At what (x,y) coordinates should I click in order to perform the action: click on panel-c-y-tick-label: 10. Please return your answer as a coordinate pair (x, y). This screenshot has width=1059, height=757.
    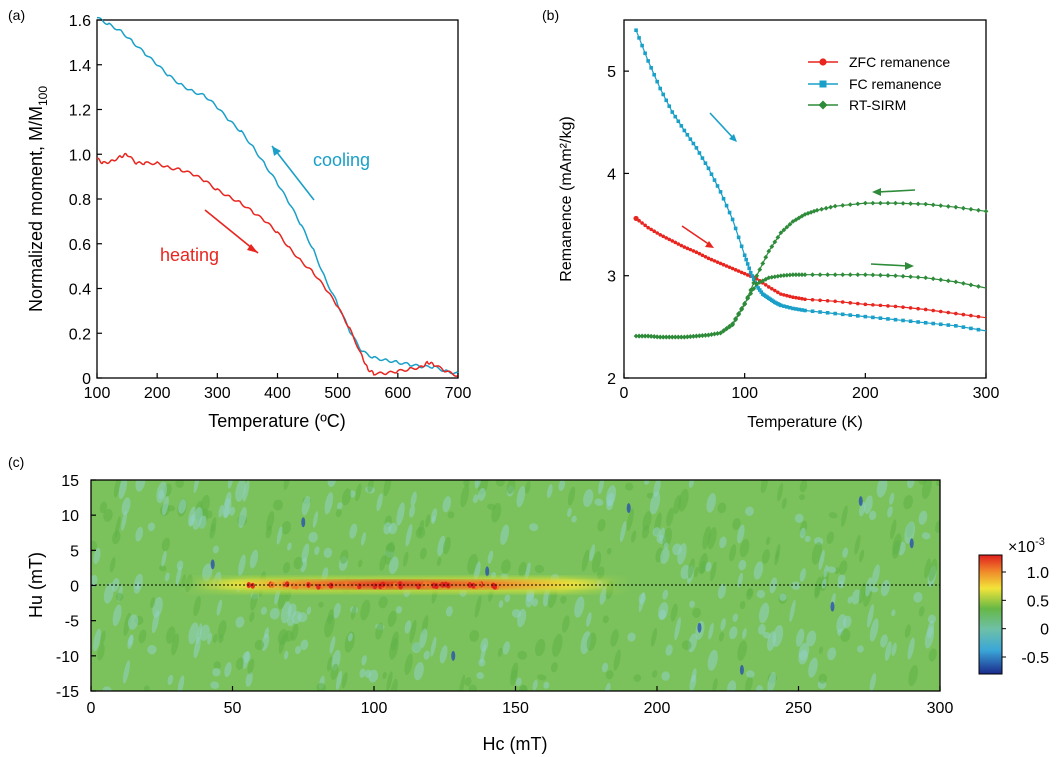
    Looking at the image, I should click on (70, 516).